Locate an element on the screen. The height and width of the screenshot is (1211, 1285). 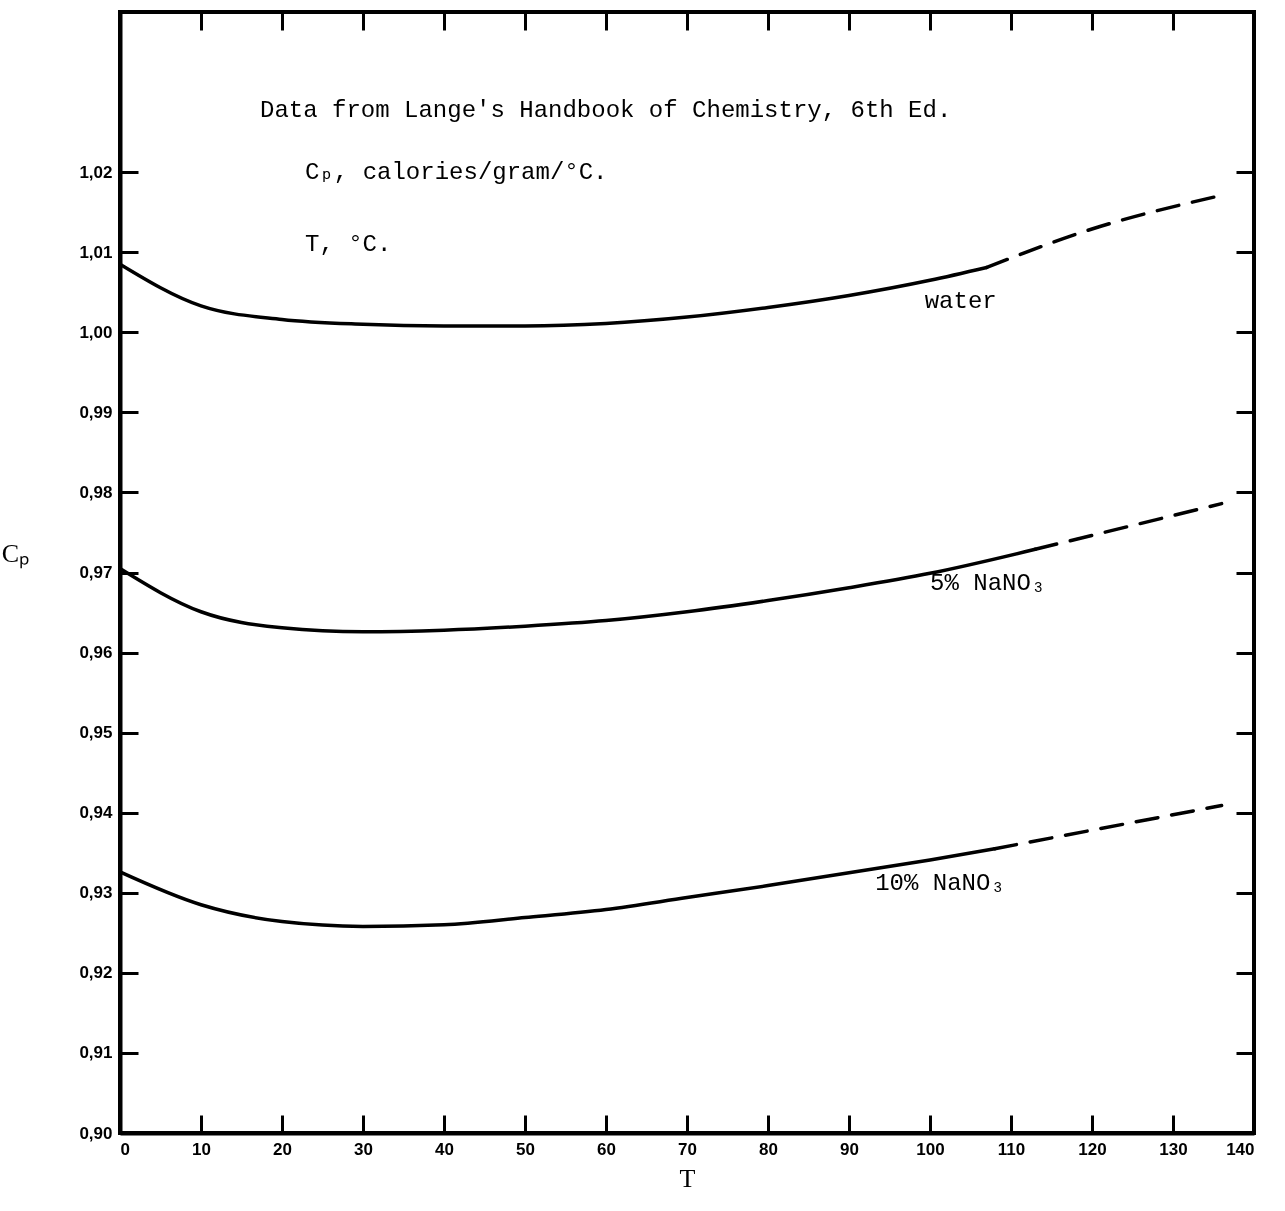
x-tick-label: 100 is located at coordinates (930, 1149).